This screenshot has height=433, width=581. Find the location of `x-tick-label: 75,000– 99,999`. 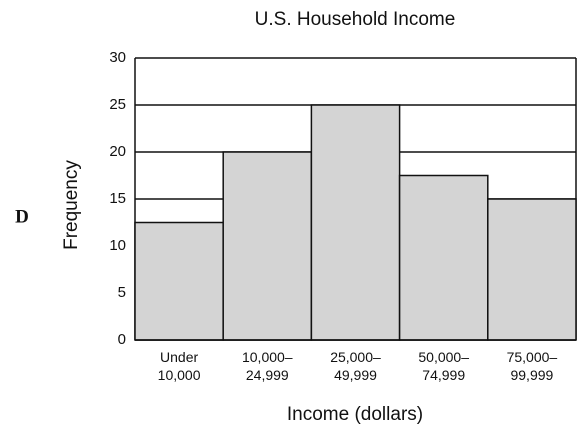

x-tick-label: 75,000– 99,999 is located at coordinates (532, 366).